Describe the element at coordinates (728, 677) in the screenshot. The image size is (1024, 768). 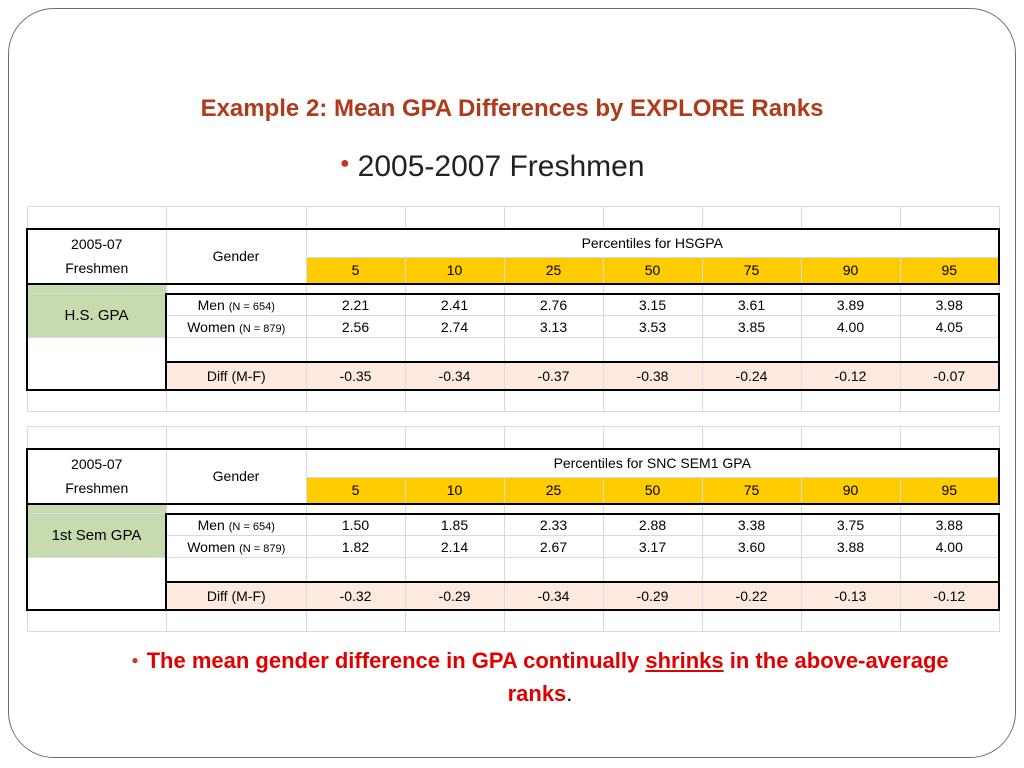
I see `note-text-after: in the above-average ranks` at that location.